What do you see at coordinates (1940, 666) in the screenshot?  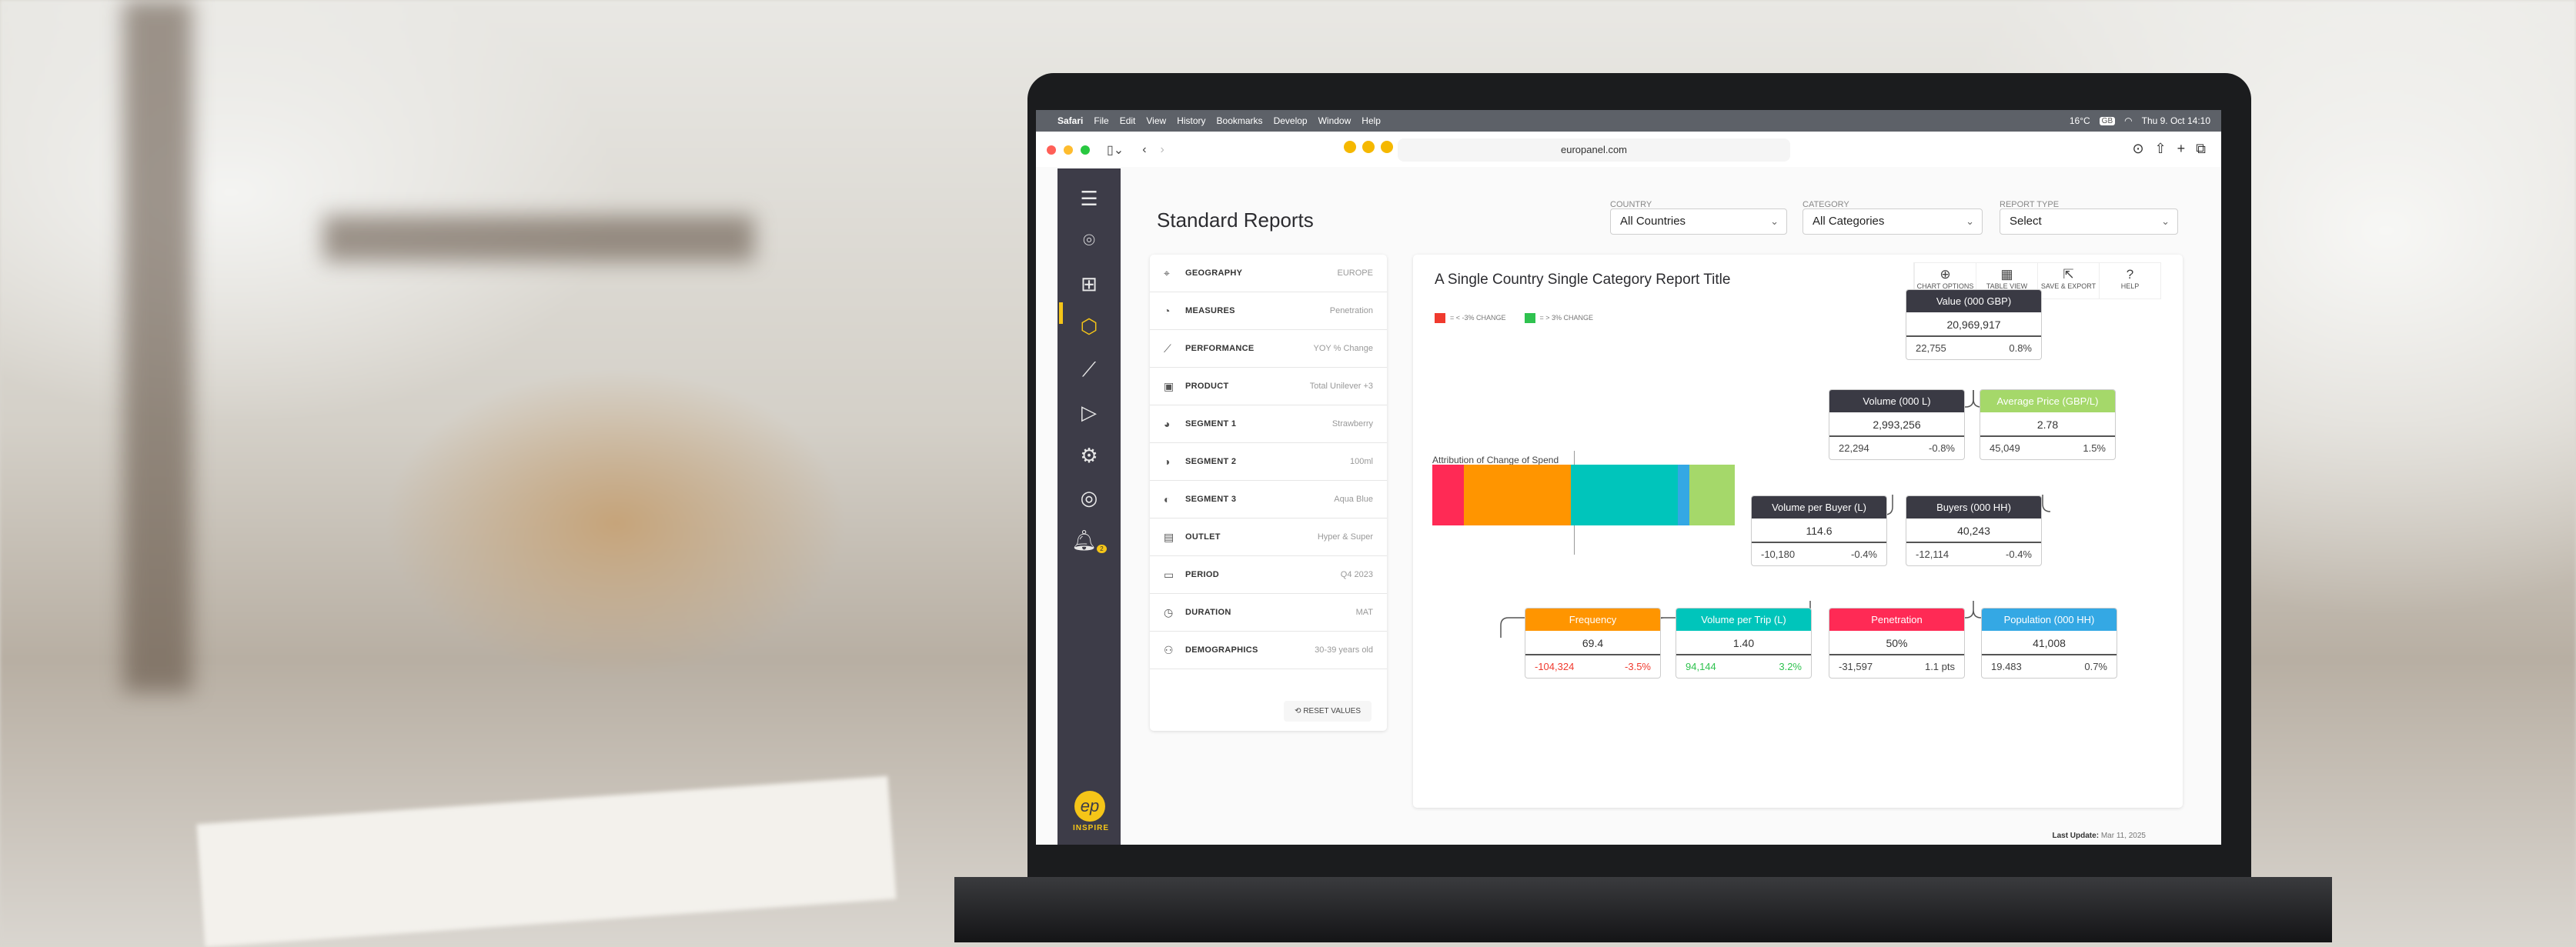 I see `node-pct-change: 1.1 pts` at bounding box center [1940, 666].